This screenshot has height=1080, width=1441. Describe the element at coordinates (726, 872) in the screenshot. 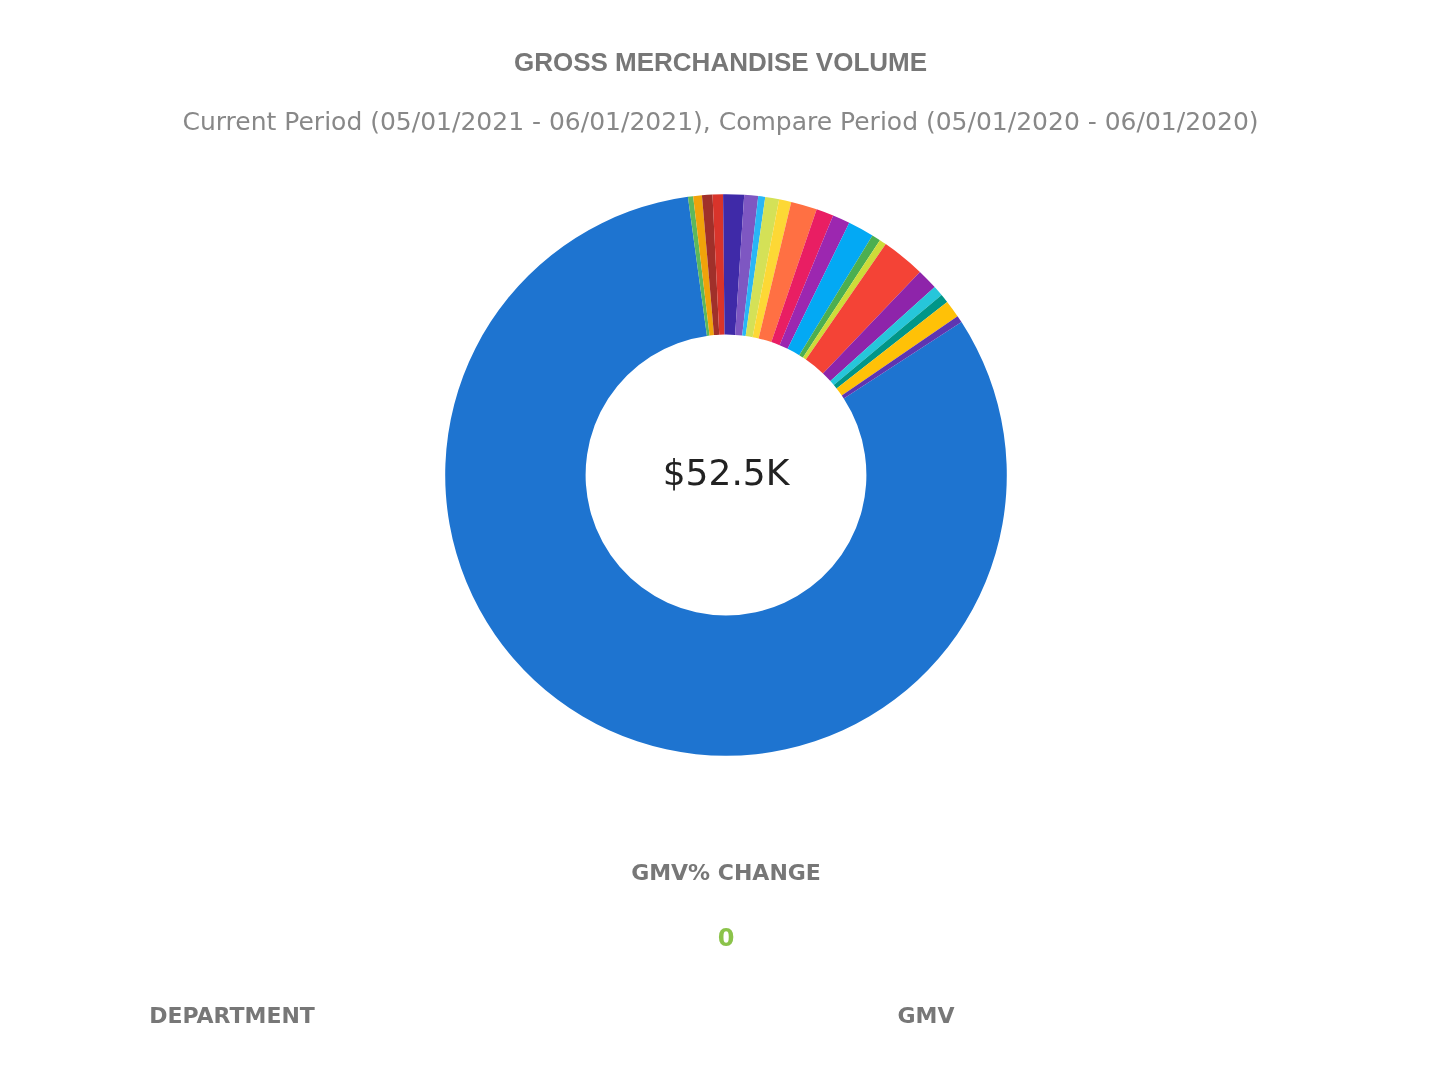

I see `text: GMV% CHANGE` at that location.